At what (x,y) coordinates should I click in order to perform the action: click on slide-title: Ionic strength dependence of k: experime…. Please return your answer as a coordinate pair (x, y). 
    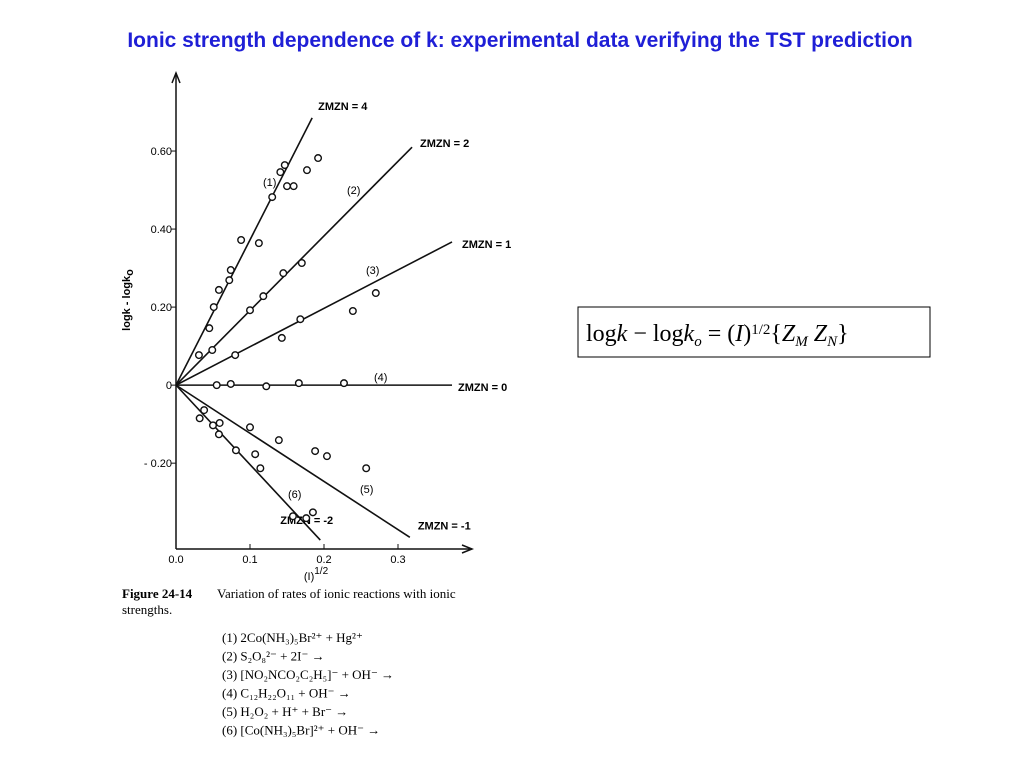
    Looking at the image, I should click on (519, 40).